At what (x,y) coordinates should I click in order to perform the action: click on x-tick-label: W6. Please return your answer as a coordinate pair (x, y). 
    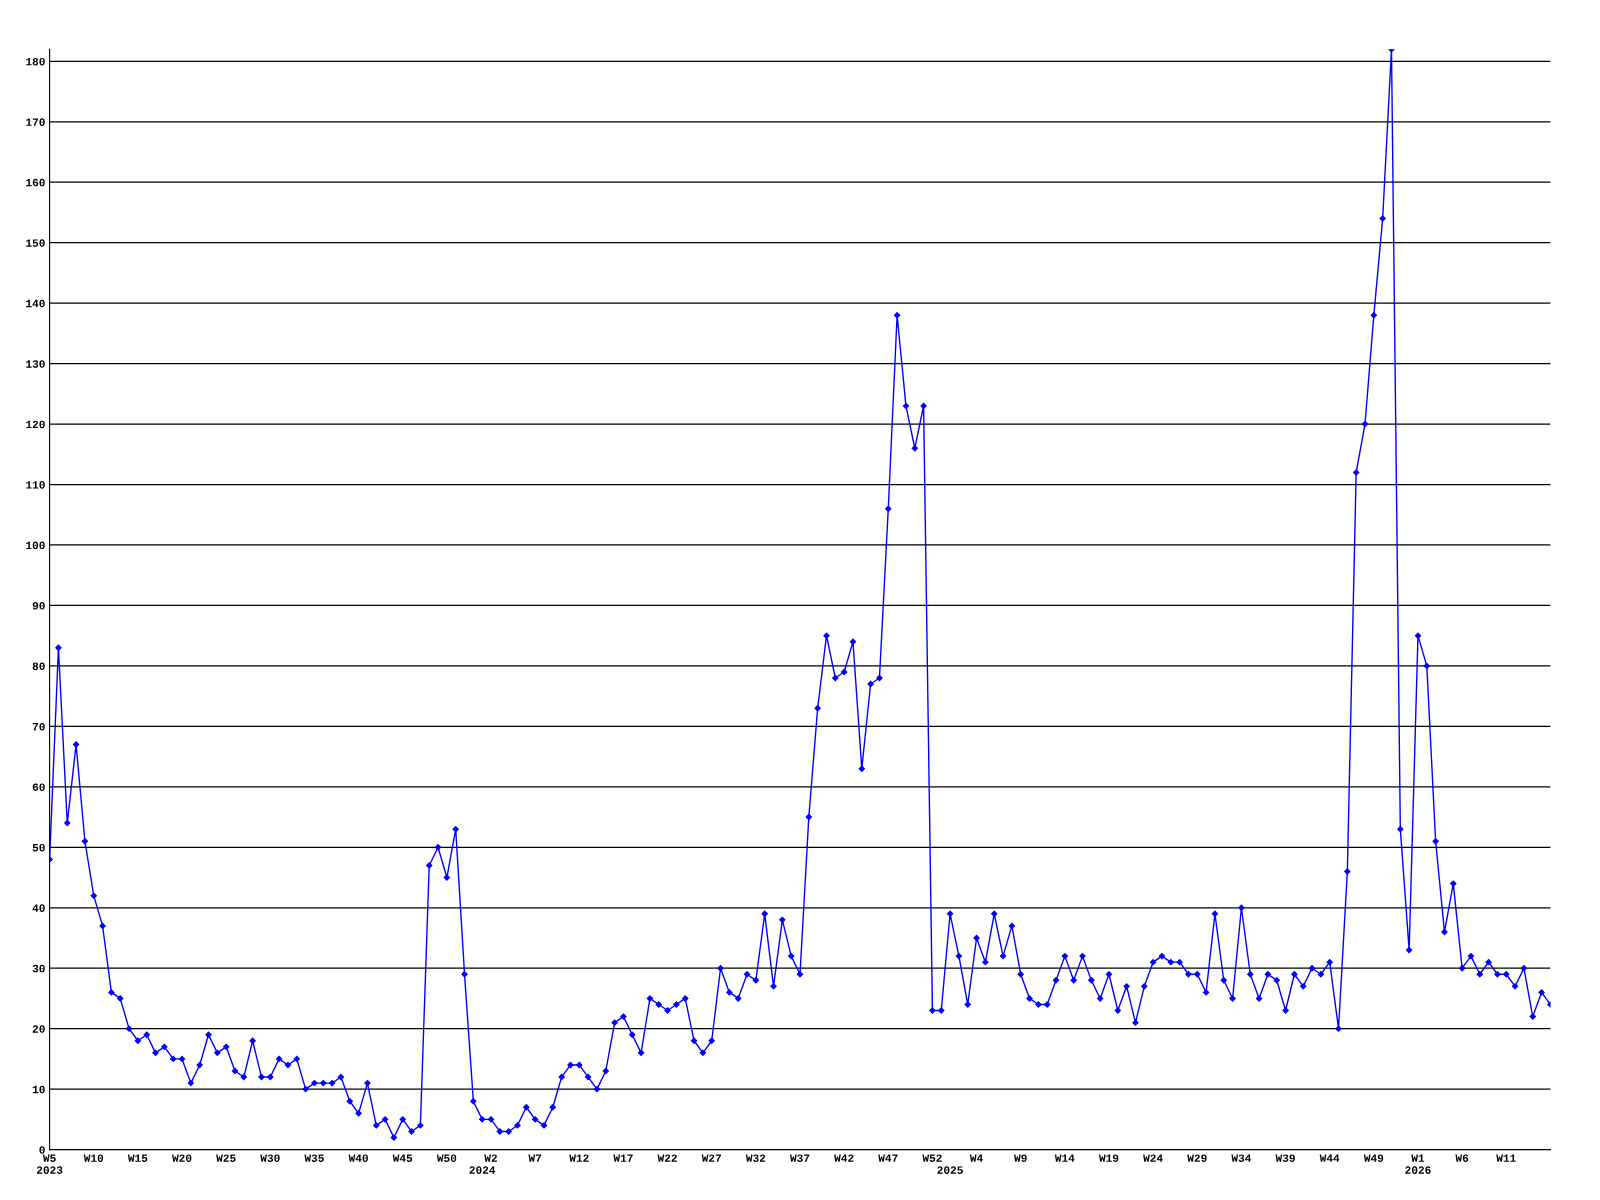
    Looking at the image, I should click on (1462, 1158).